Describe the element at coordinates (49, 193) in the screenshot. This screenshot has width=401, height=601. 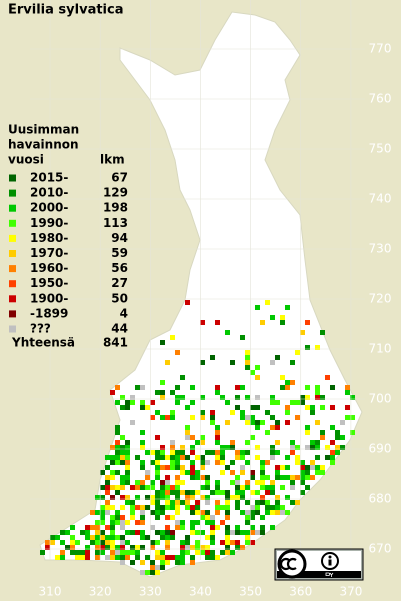
I see `legend-label: 2010-` at that location.